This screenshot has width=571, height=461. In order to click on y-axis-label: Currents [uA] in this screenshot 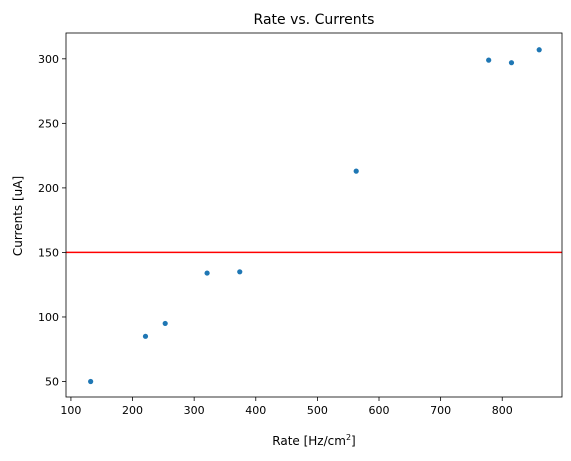, I will do `click(18, 216)`.